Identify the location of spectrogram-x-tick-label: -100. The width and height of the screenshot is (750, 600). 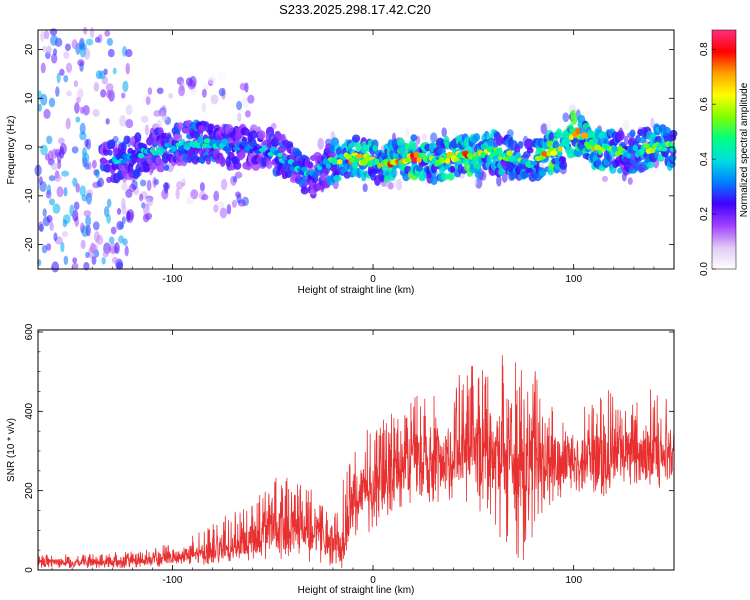
(172, 279).